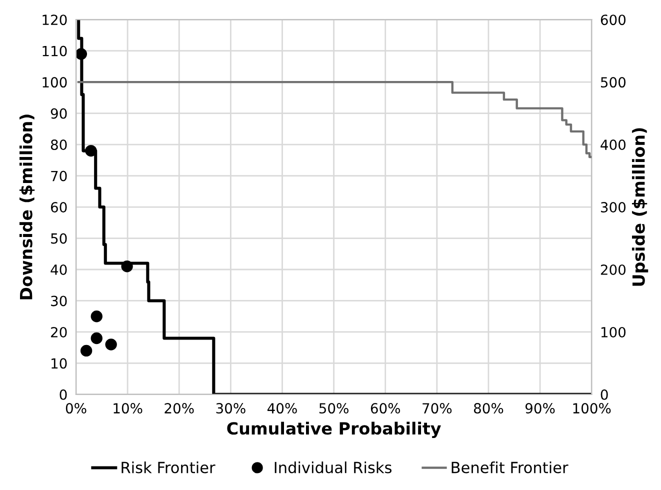 The width and height of the screenshot is (661, 490). Describe the element at coordinates (59, 363) in the screenshot. I see `y-tick-label: 10` at that location.